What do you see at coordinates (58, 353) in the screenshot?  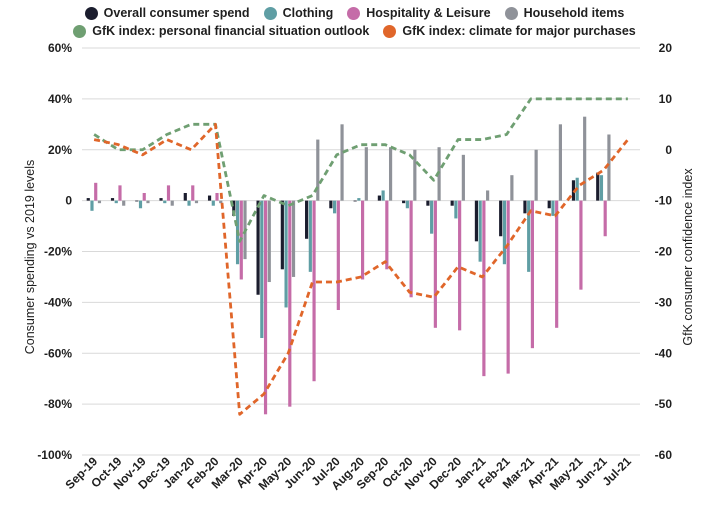 I see `y-tick-label: -60%` at bounding box center [58, 353].